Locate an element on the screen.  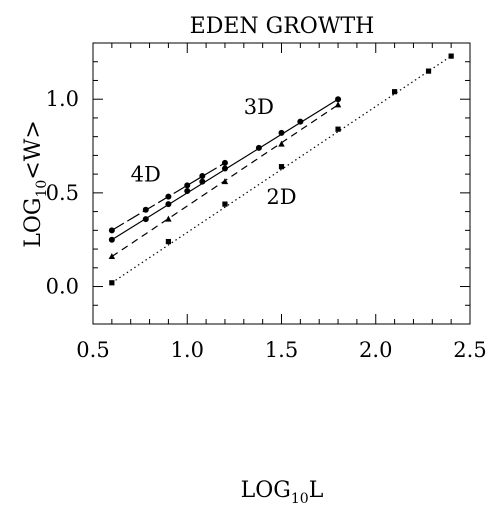
y-tick-label: 1.0 is located at coordinates (62, 99).